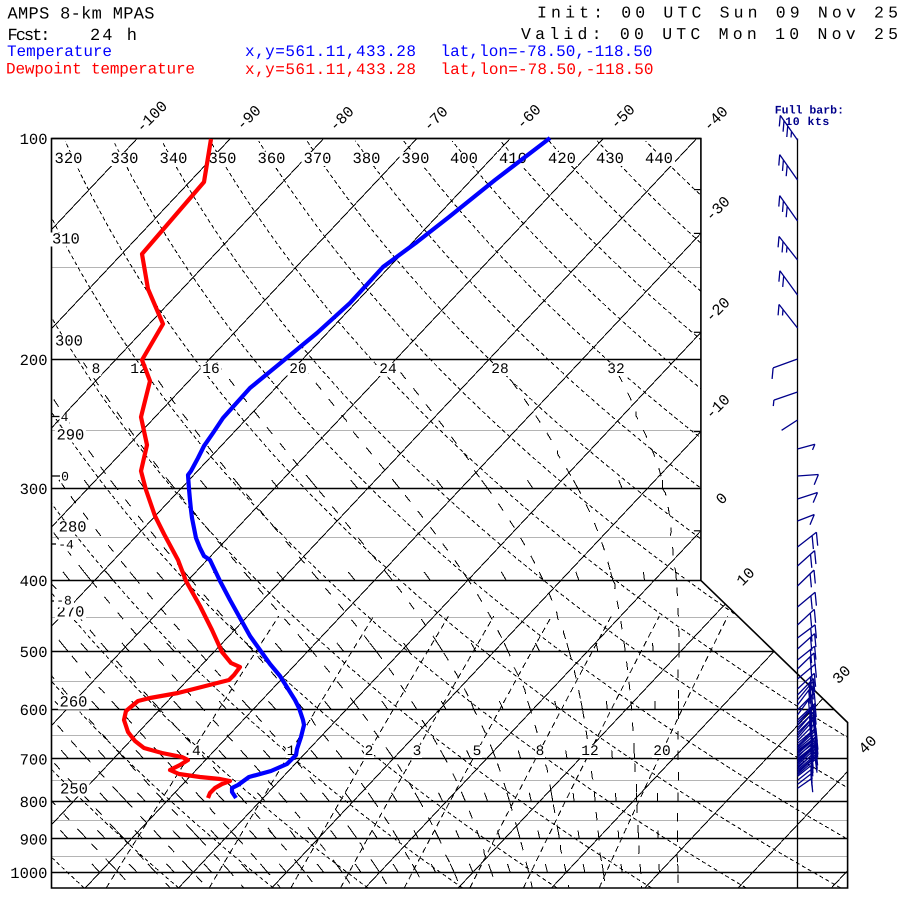 This screenshot has width=900, height=905. Describe the element at coordinates (610, 159) in the screenshot. I see `svg-text: 430` at that location.